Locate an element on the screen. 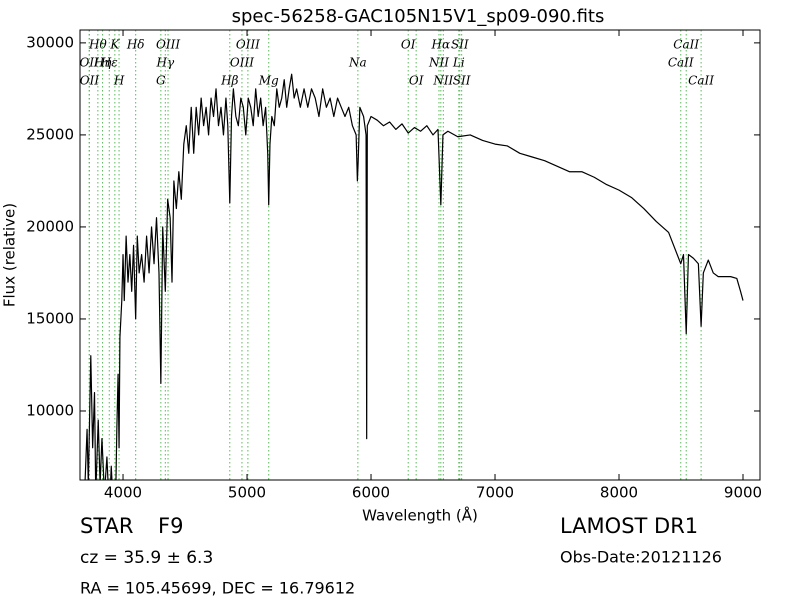 The height and width of the screenshot is (600, 800). subclass: F9 is located at coordinates (170, 526).